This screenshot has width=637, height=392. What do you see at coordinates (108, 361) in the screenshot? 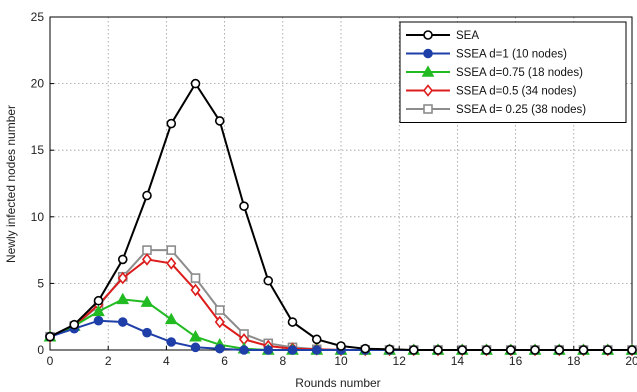
I see `x-tick-label: 2` at bounding box center [108, 361].